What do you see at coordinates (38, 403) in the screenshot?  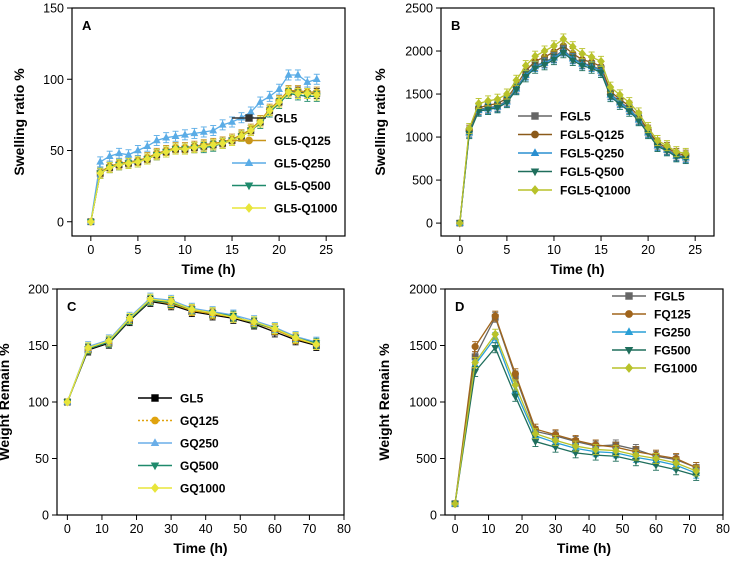 I see `y-tick-label: 100` at bounding box center [38, 403].